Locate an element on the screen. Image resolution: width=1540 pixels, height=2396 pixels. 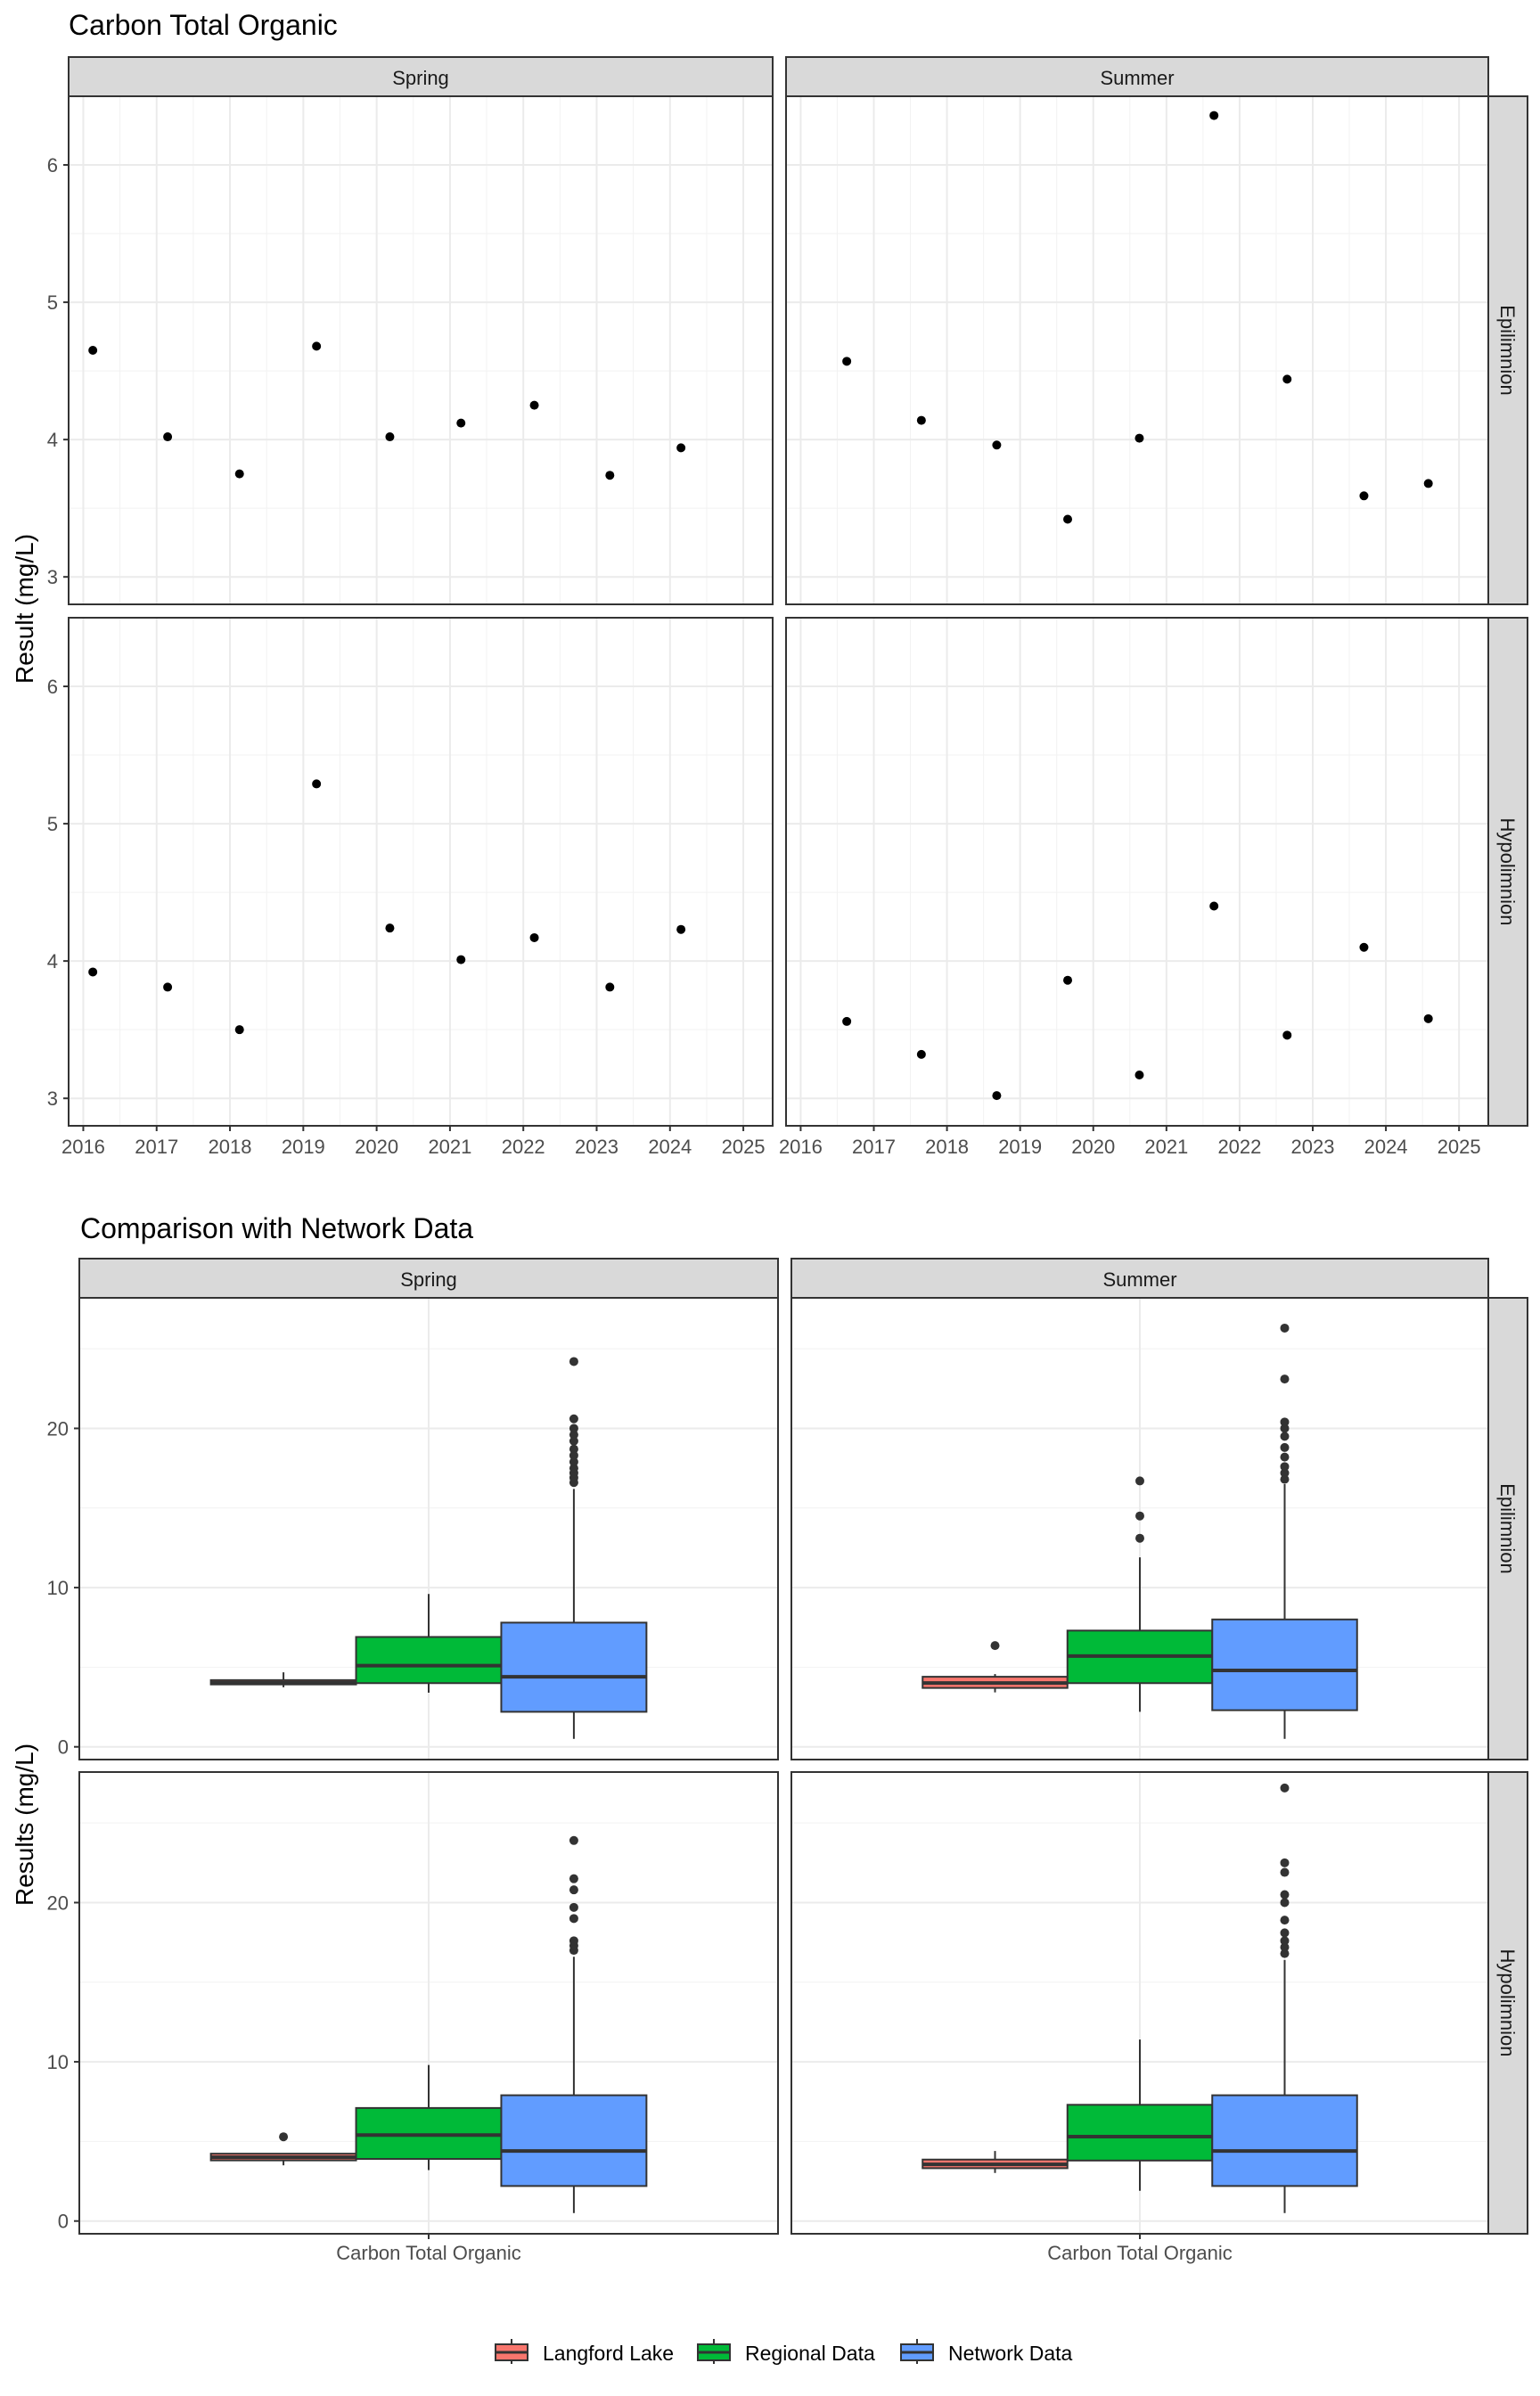
legend: Langford Lake Regional Data Network Data is located at coordinates (784, 2352).